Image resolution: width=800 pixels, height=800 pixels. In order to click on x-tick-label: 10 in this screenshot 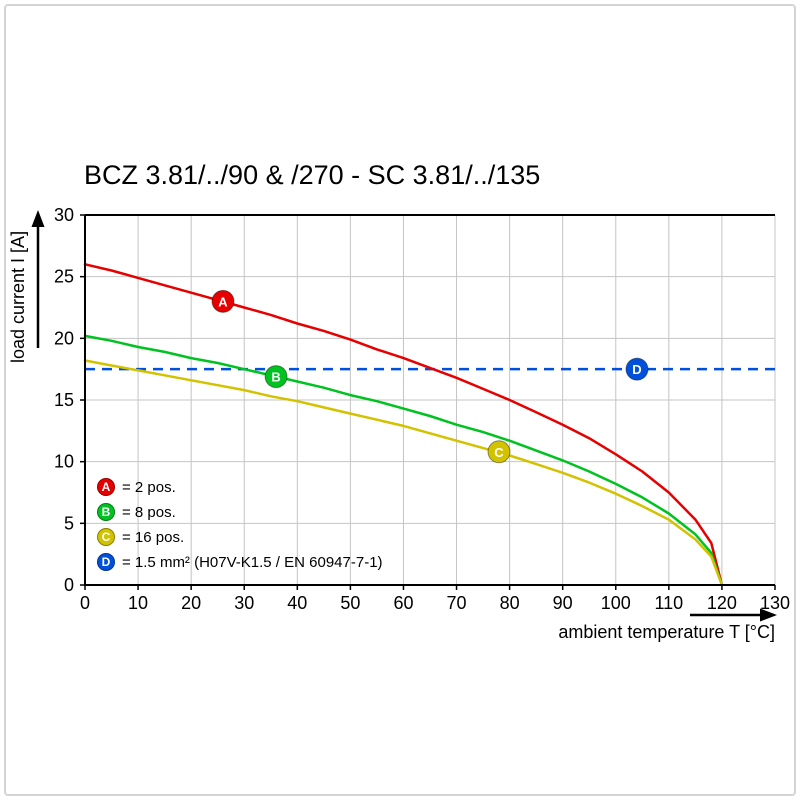, I will do `click(138, 603)`.